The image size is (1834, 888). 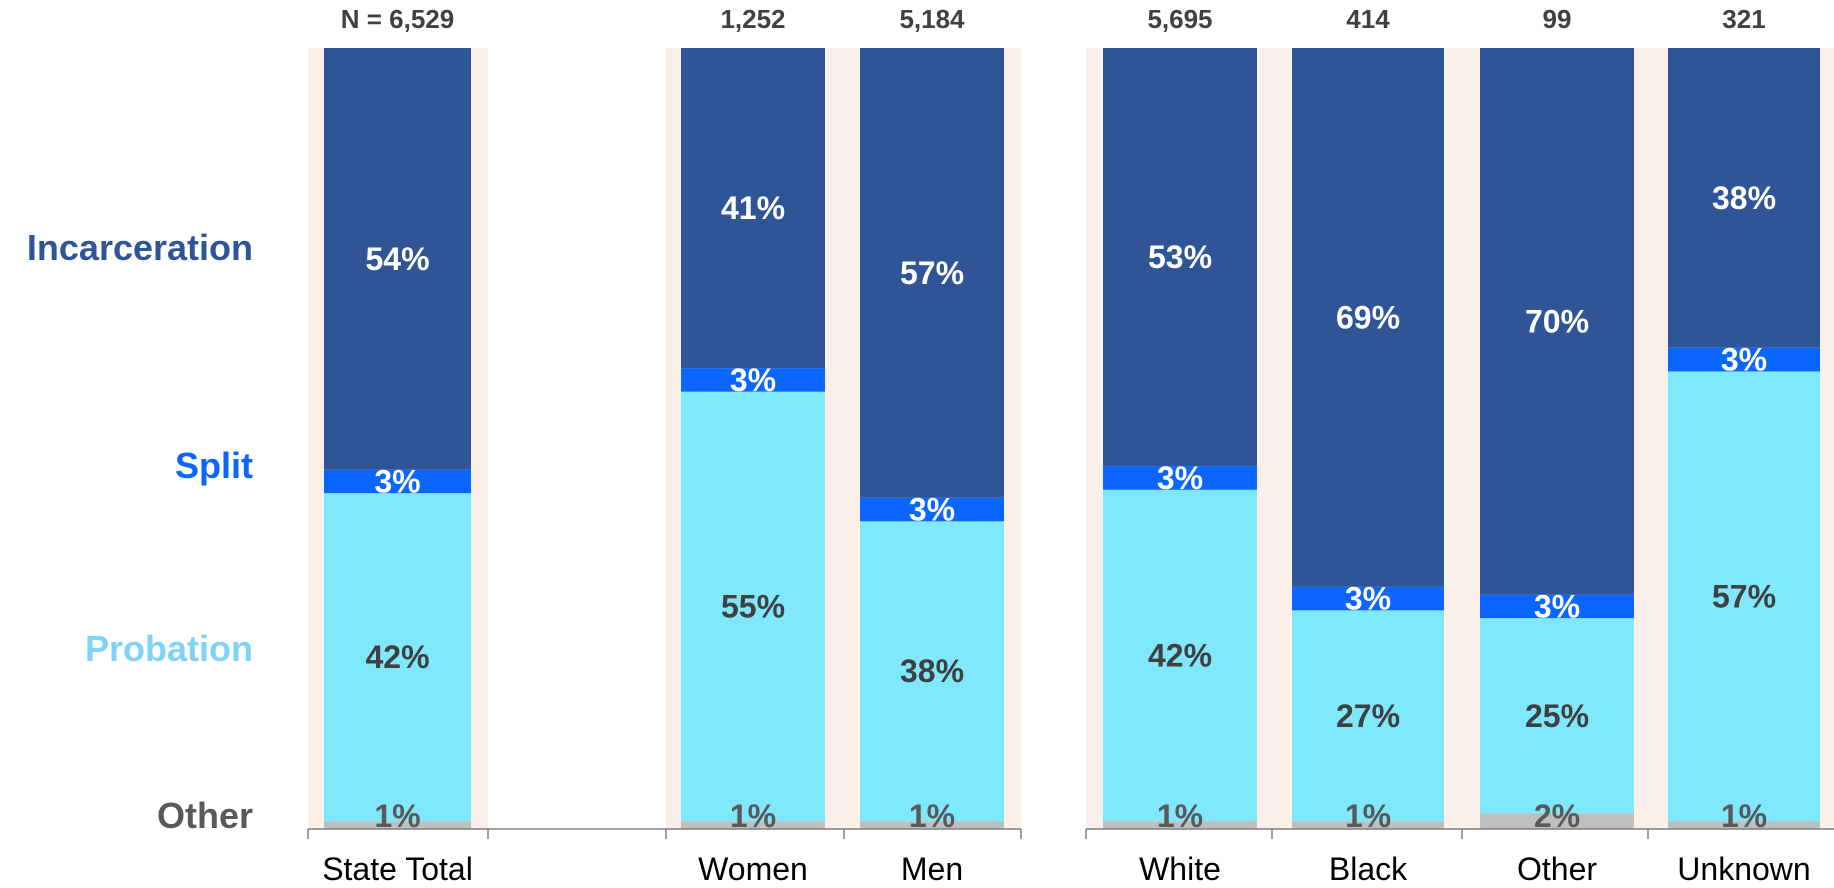 I want to click on bar-segment-white-split, so click(x=1180, y=478).